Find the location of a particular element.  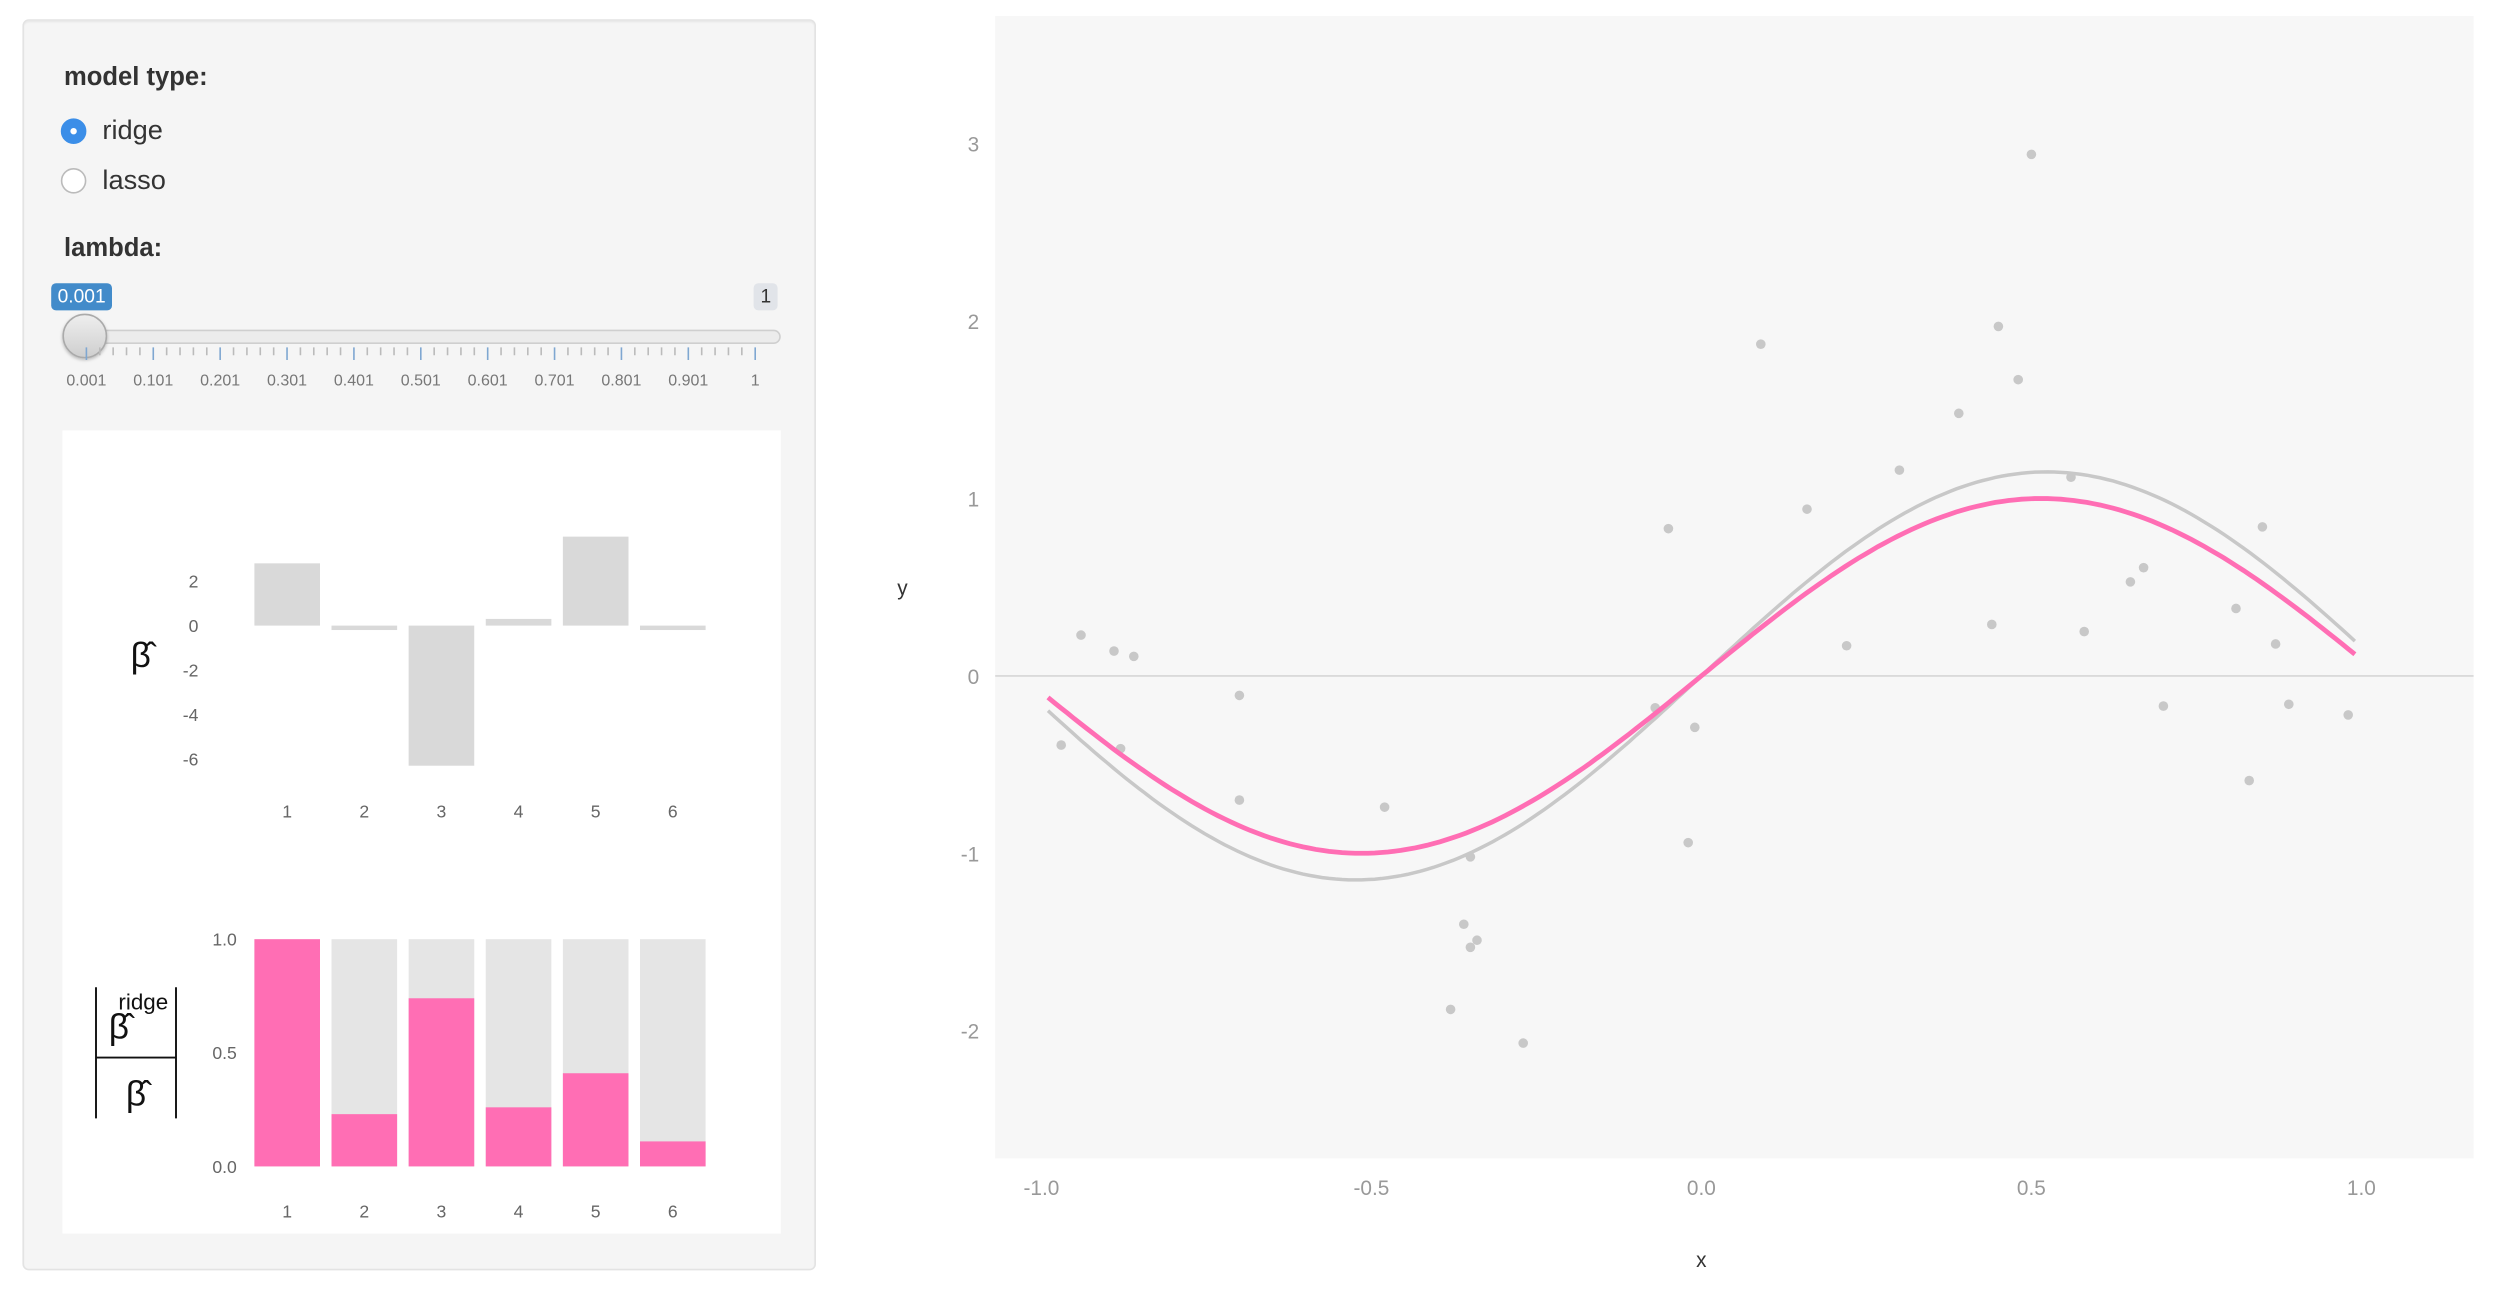

ratio-bar-background is located at coordinates (673, 1053).